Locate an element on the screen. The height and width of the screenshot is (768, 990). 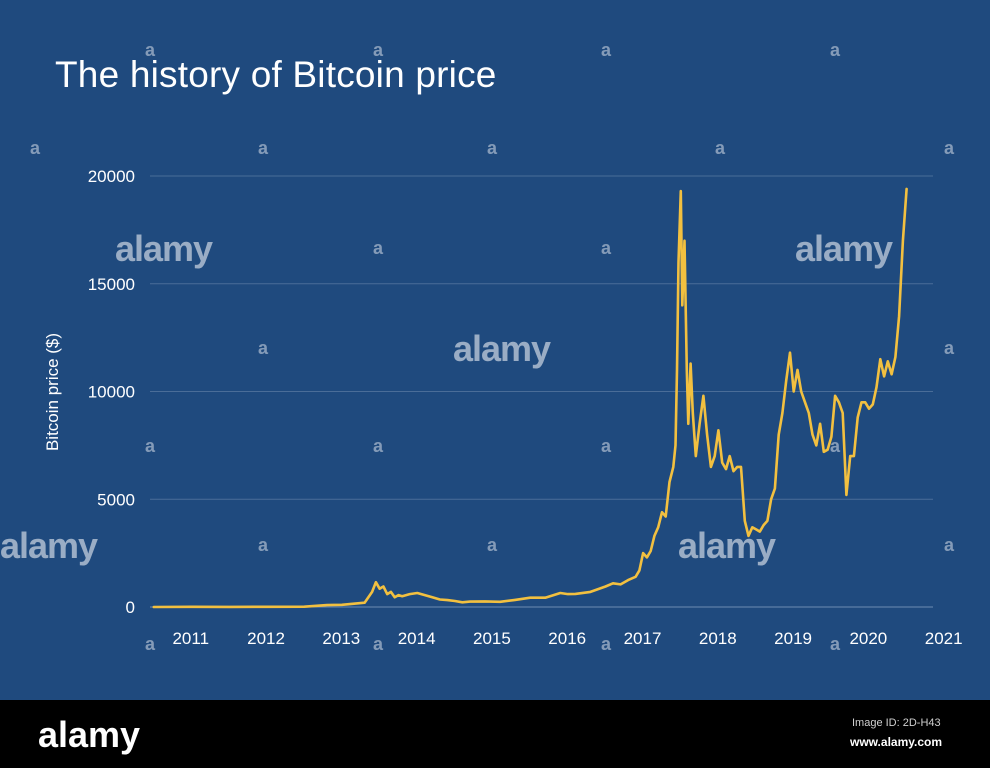
x-tick-label: 2019 is located at coordinates (793, 638).